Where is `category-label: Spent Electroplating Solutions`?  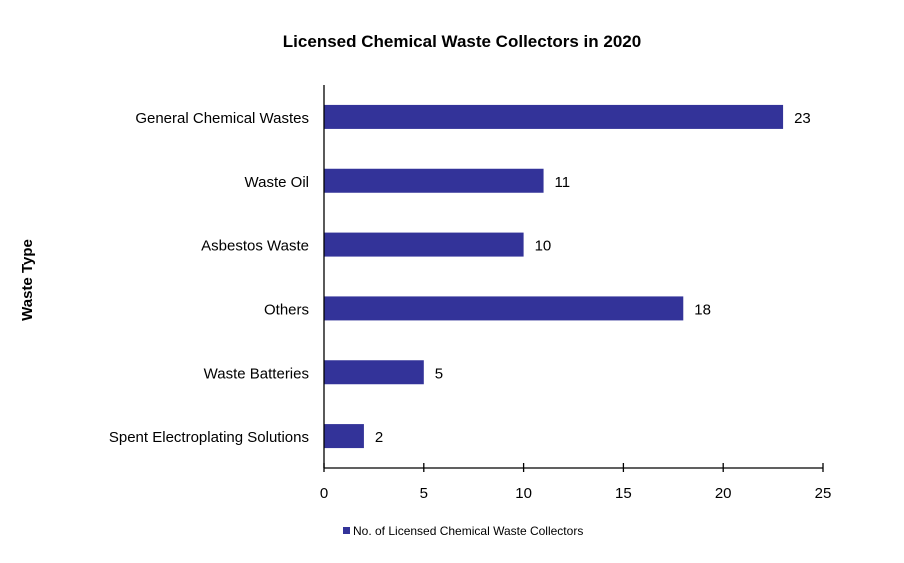
category-label: Spent Electroplating Solutions is located at coordinates (209, 437).